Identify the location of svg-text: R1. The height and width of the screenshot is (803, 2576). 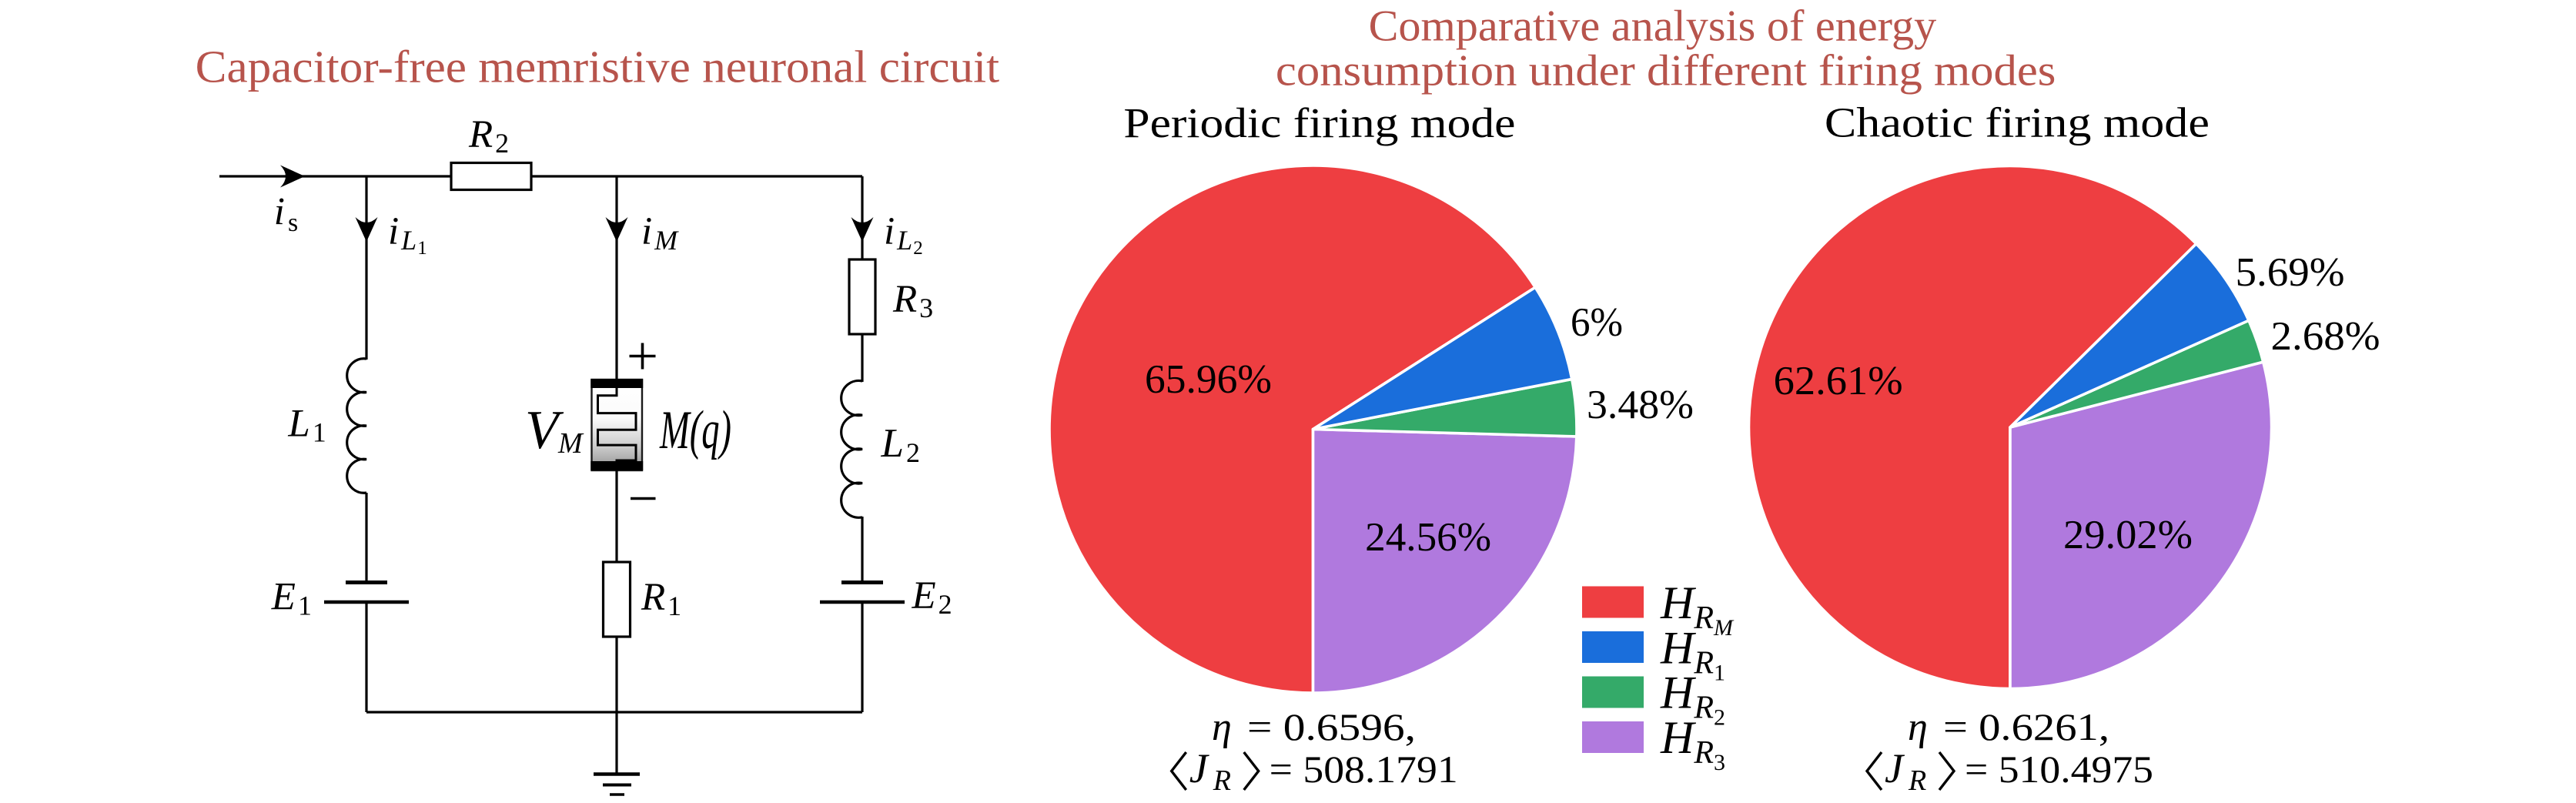
(661, 598).